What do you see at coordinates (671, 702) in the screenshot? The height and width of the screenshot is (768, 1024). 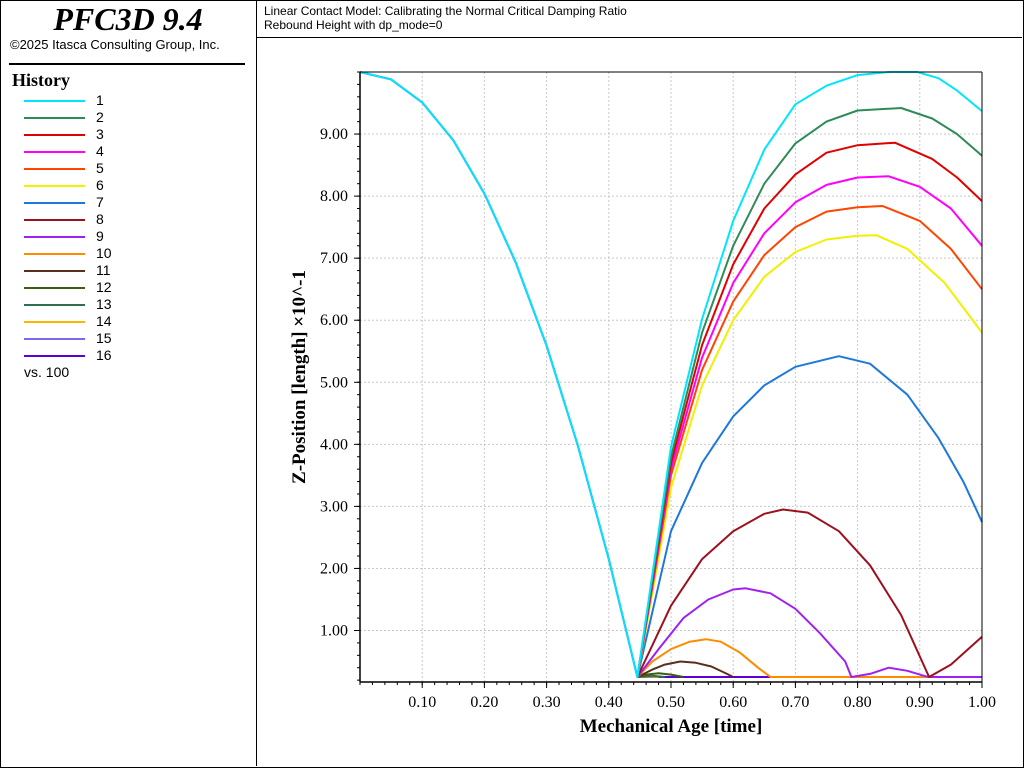 I see `x-tick-label: 0.50` at bounding box center [671, 702].